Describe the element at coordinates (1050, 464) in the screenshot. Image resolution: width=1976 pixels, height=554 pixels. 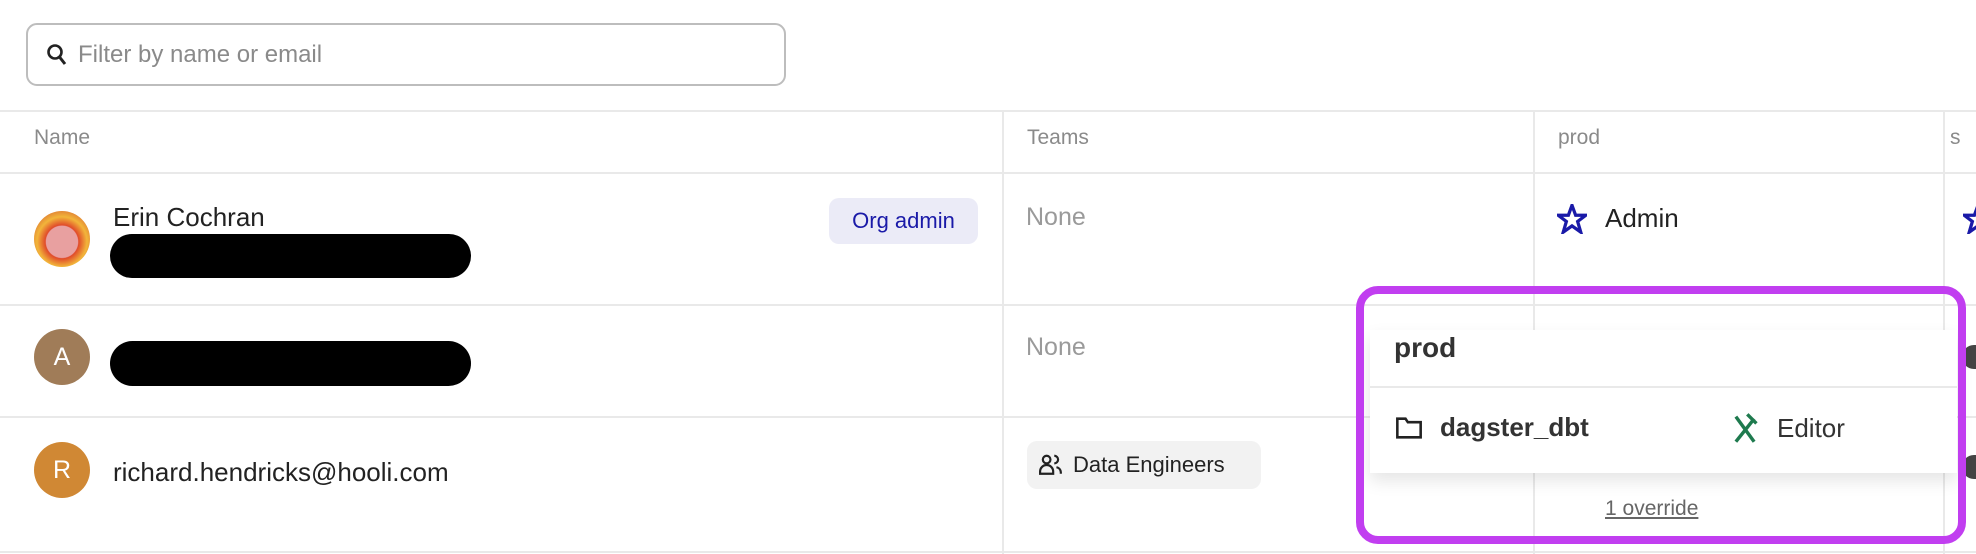
I see `people-icon` at that location.